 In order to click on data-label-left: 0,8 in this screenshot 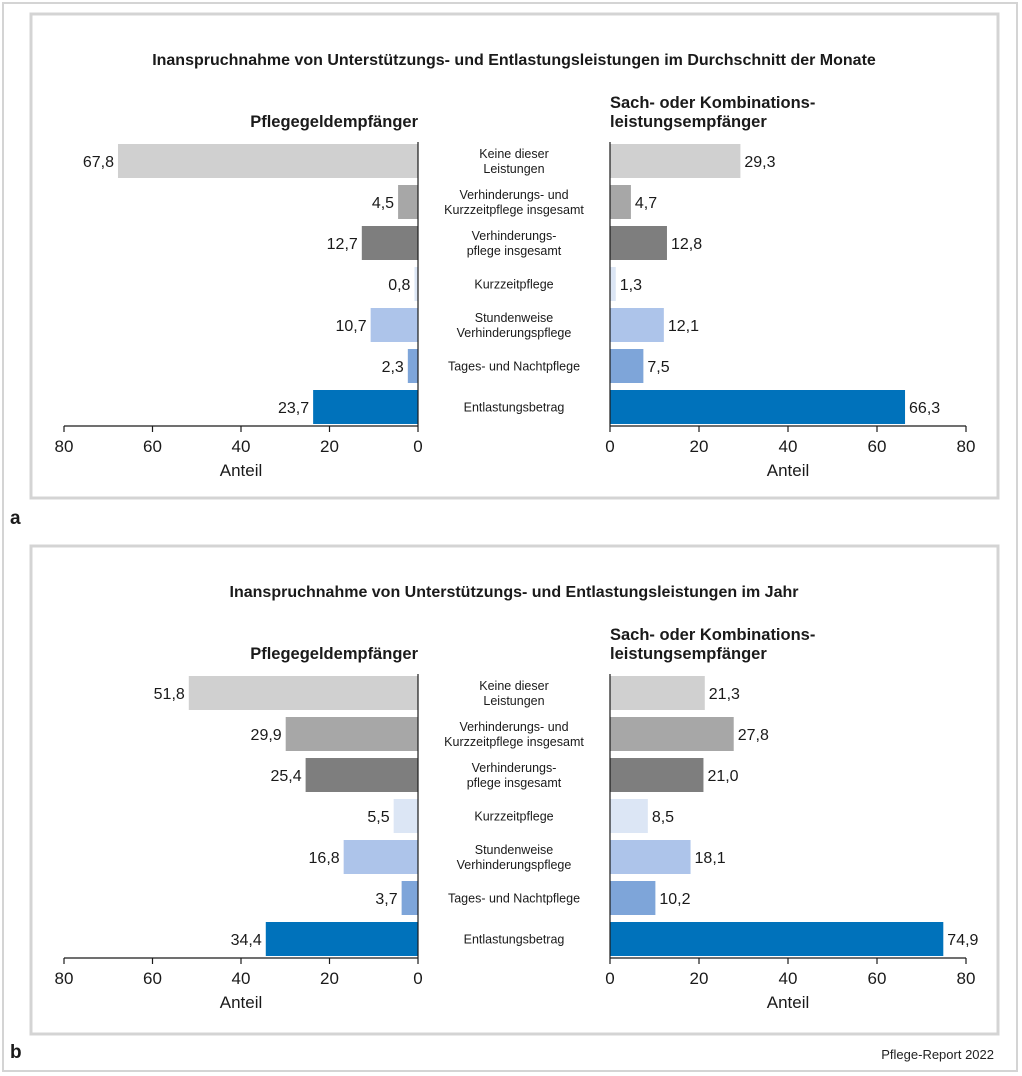, I will do `click(399, 285)`.